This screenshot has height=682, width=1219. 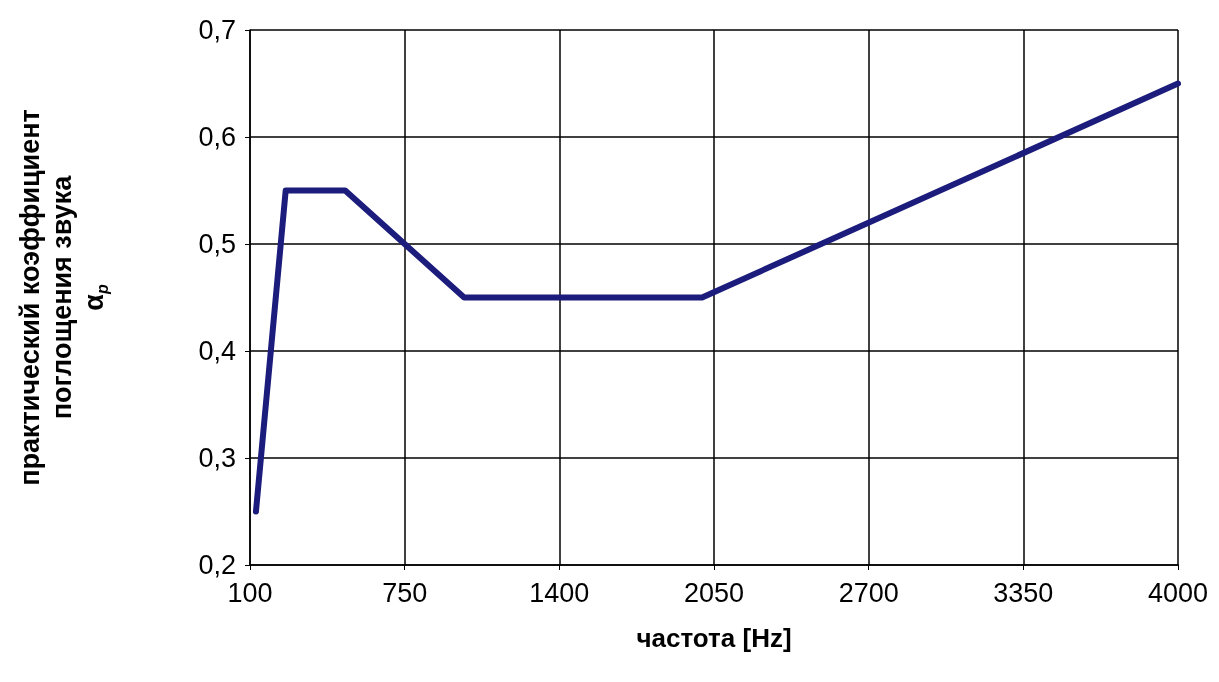 What do you see at coordinates (250, 592) in the screenshot?
I see `x-tick-label: 100` at bounding box center [250, 592].